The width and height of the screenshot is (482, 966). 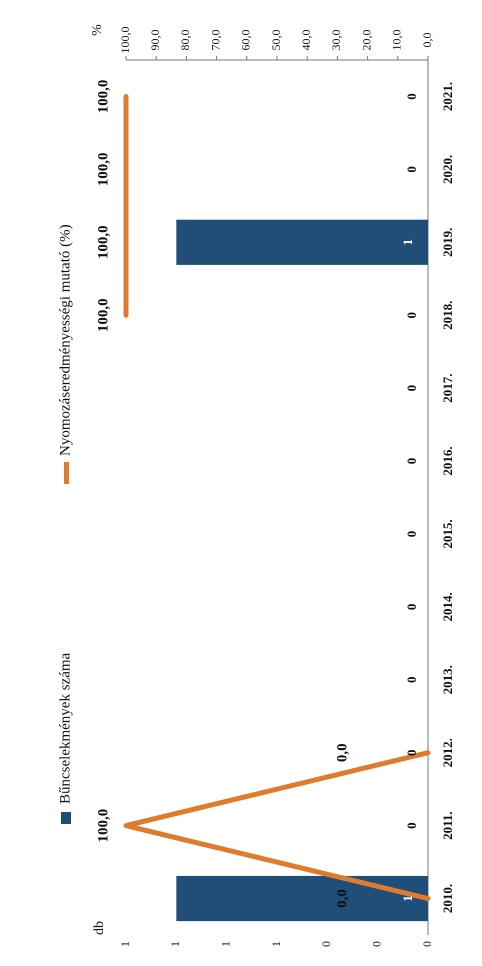 What do you see at coordinates (447, 169) in the screenshot?
I see `year-label: 2020.` at bounding box center [447, 169].